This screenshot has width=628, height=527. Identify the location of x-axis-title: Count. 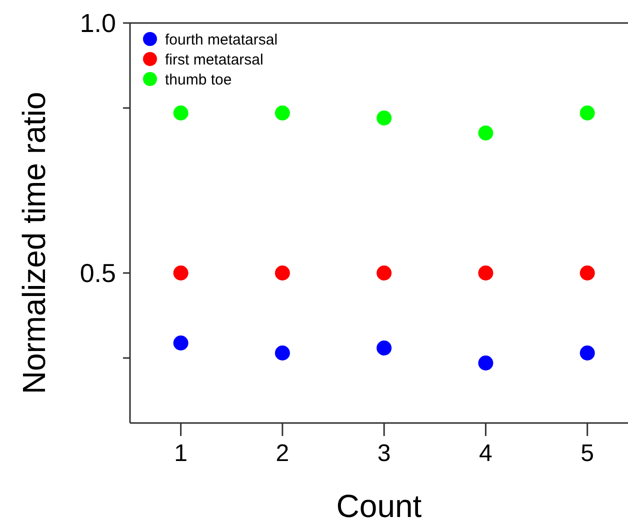
(379, 506).